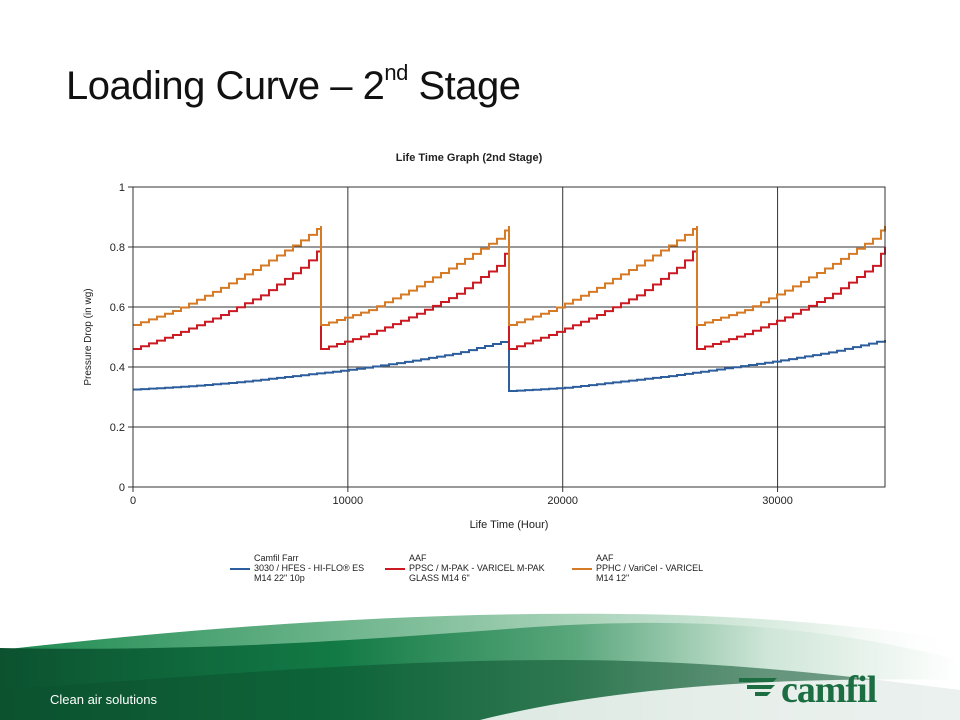 The width and height of the screenshot is (960, 720). I want to click on slide-title-main: Loading Curve – 2, so click(225, 86).